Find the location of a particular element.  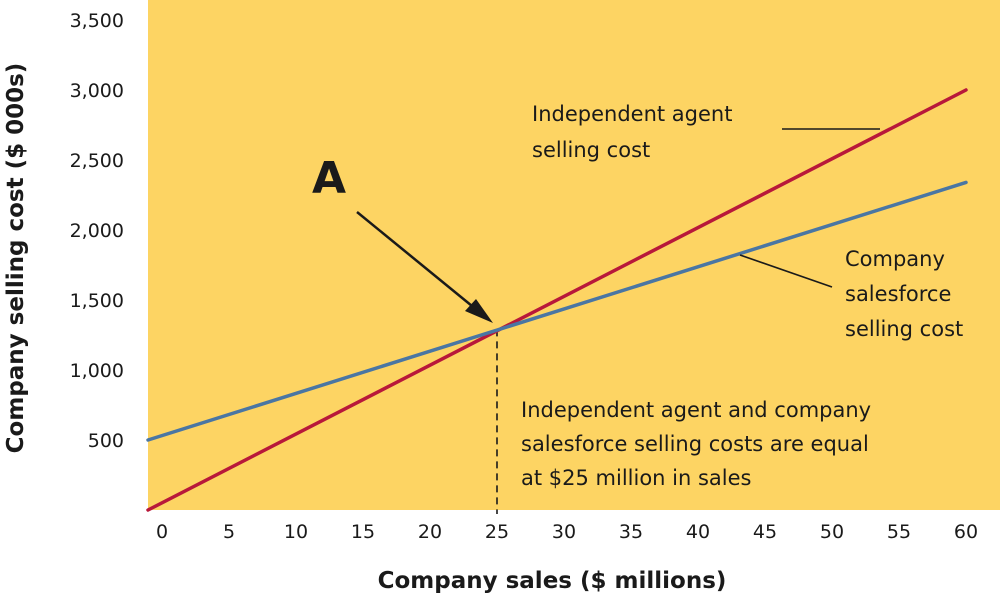

y-axis-tick-labels: 500 1,000 1,500 2,000 2,500 3,000 3,500 is located at coordinates (97, 231).